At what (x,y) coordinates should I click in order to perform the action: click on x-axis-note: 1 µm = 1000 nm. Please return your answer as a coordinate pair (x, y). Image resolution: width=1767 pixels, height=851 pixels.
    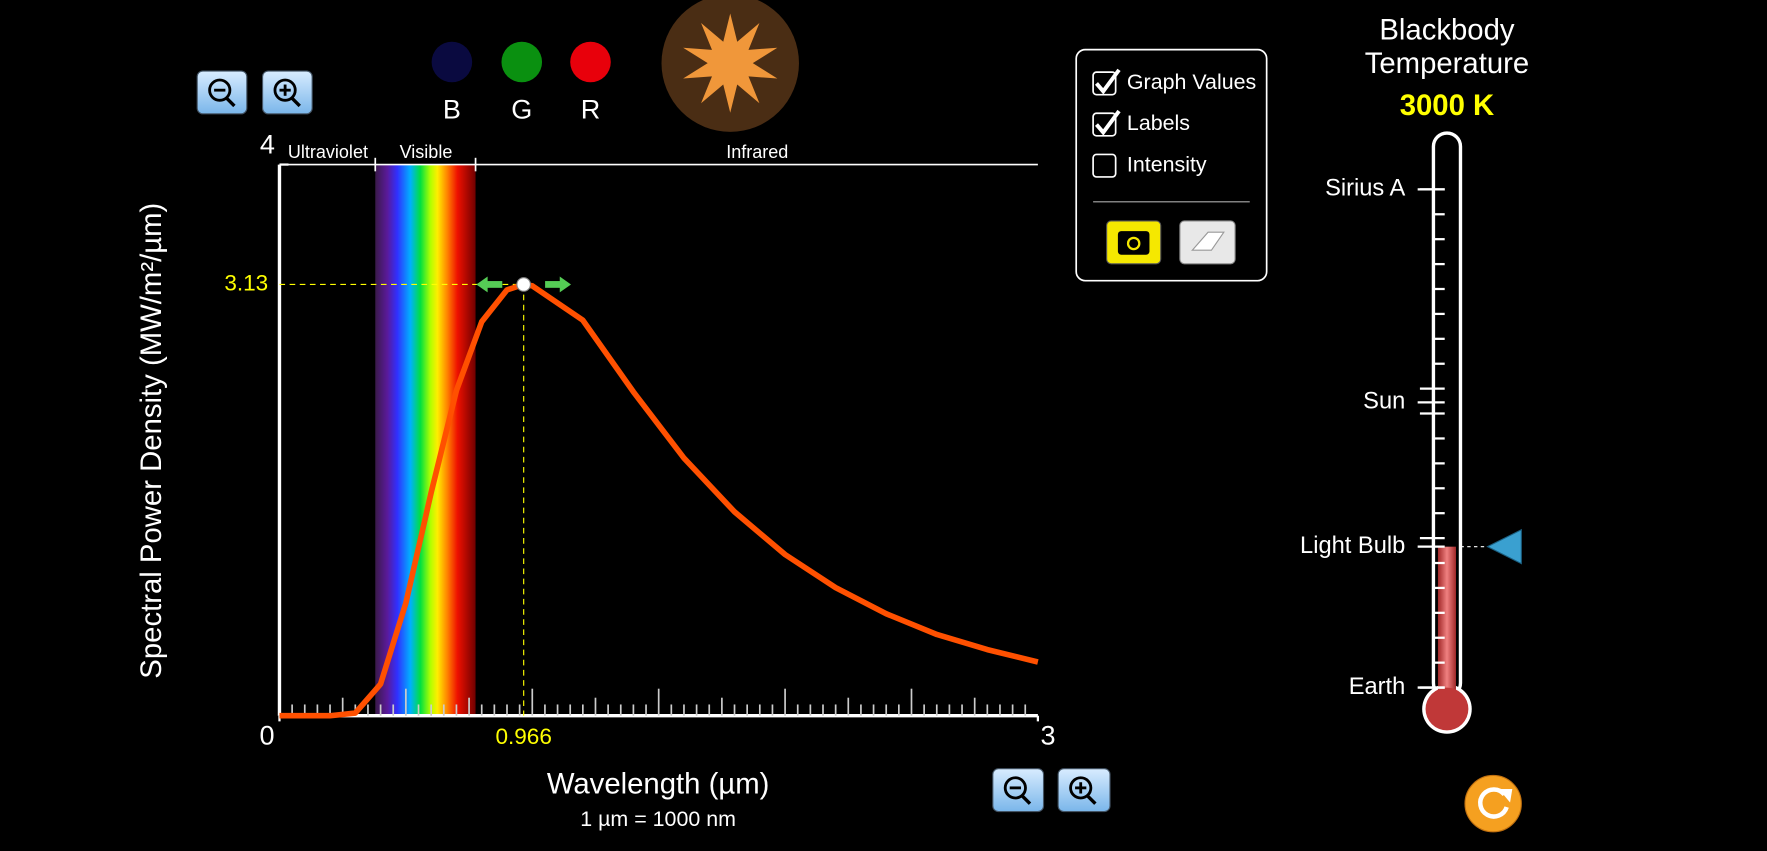
    Looking at the image, I should click on (658, 819).